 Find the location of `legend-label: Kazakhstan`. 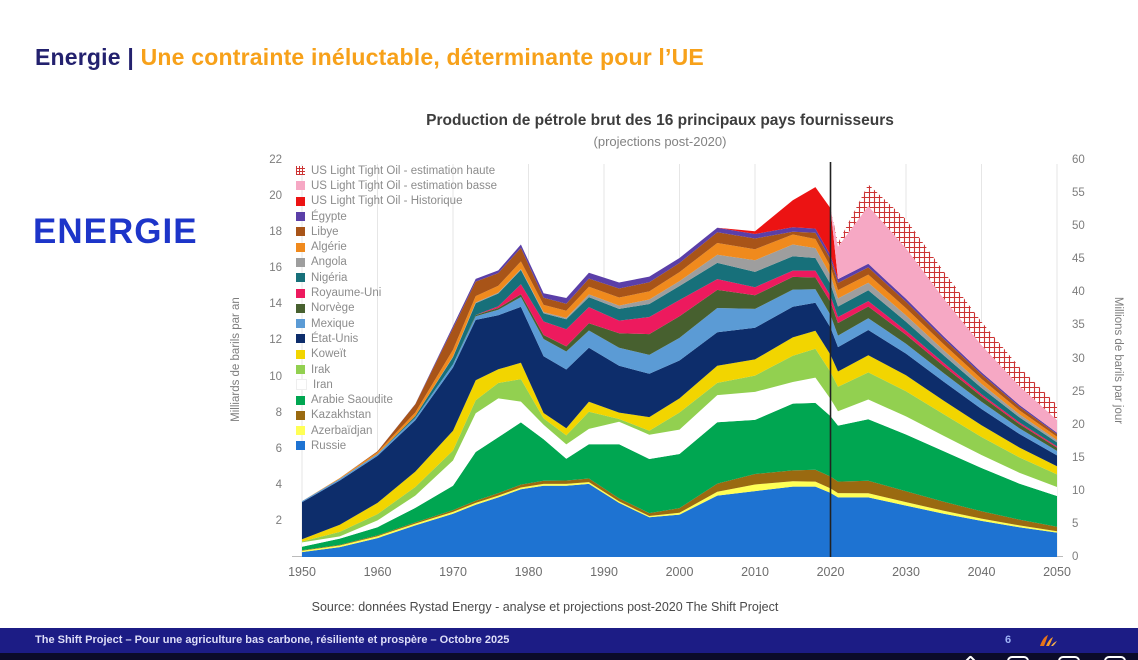

legend-label: Kazakhstan is located at coordinates (341, 415).